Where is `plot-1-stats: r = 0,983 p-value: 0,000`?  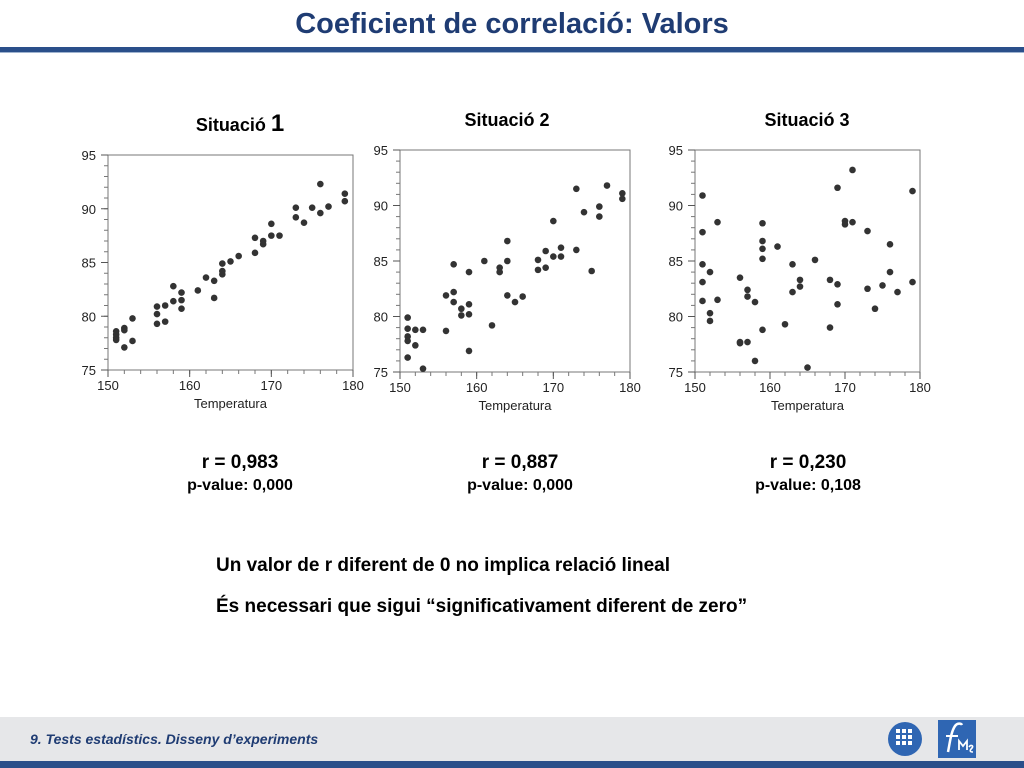
plot-1-stats: r = 0,983 p-value: 0,000 is located at coordinates (240, 473).